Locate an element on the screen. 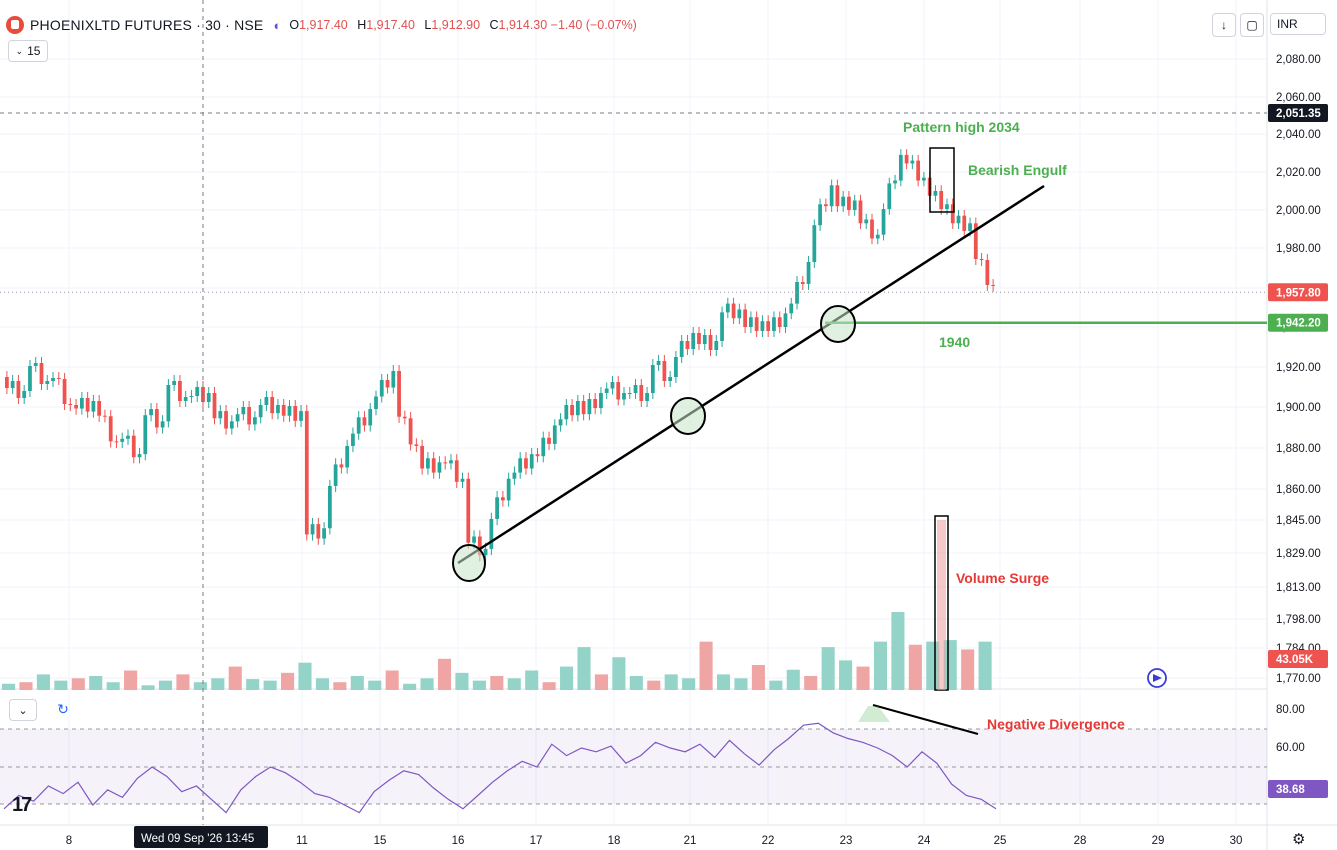 This screenshot has height=850, width=1337. symbol-title: PHOENIXLTD FUTURES · 30 · NSE is located at coordinates (147, 25).